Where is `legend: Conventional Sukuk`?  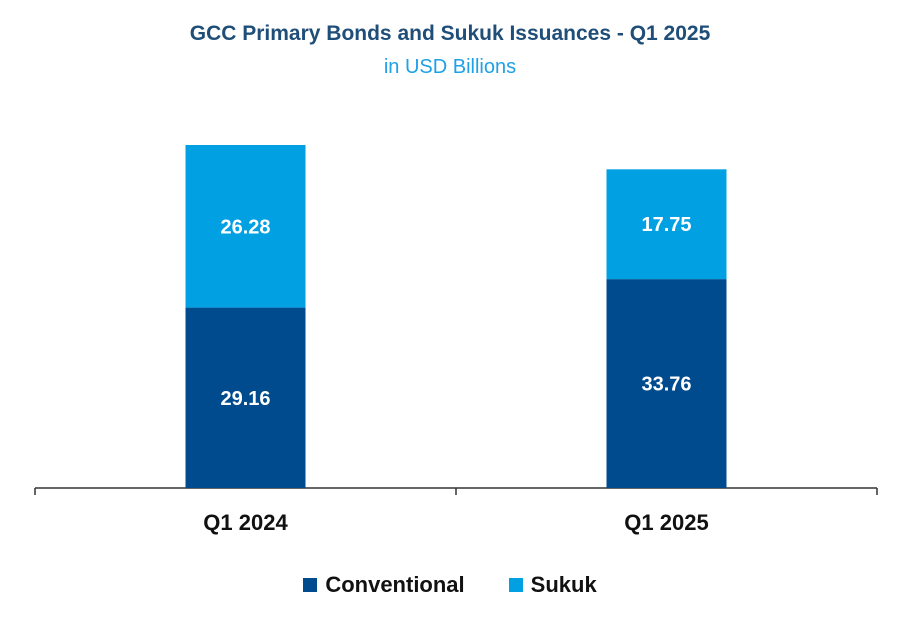
legend: Conventional Sukuk is located at coordinates (450, 585).